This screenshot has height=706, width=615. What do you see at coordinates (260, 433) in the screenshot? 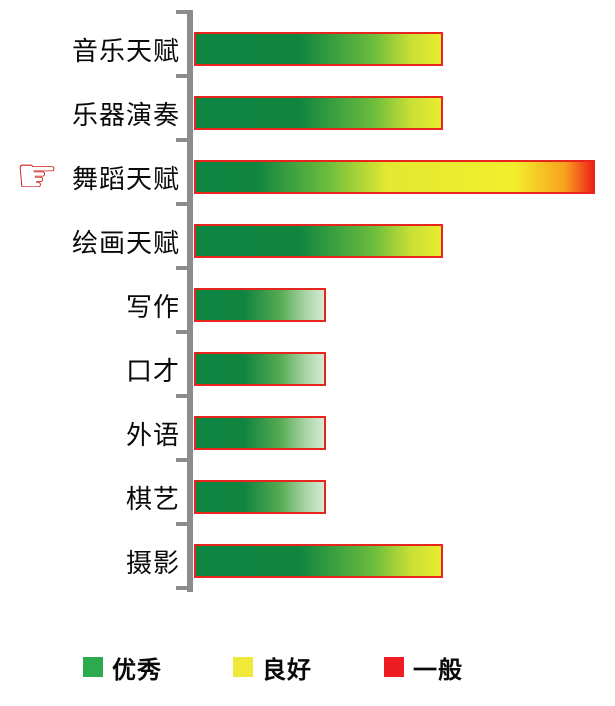
I see `bar-外语` at bounding box center [260, 433].